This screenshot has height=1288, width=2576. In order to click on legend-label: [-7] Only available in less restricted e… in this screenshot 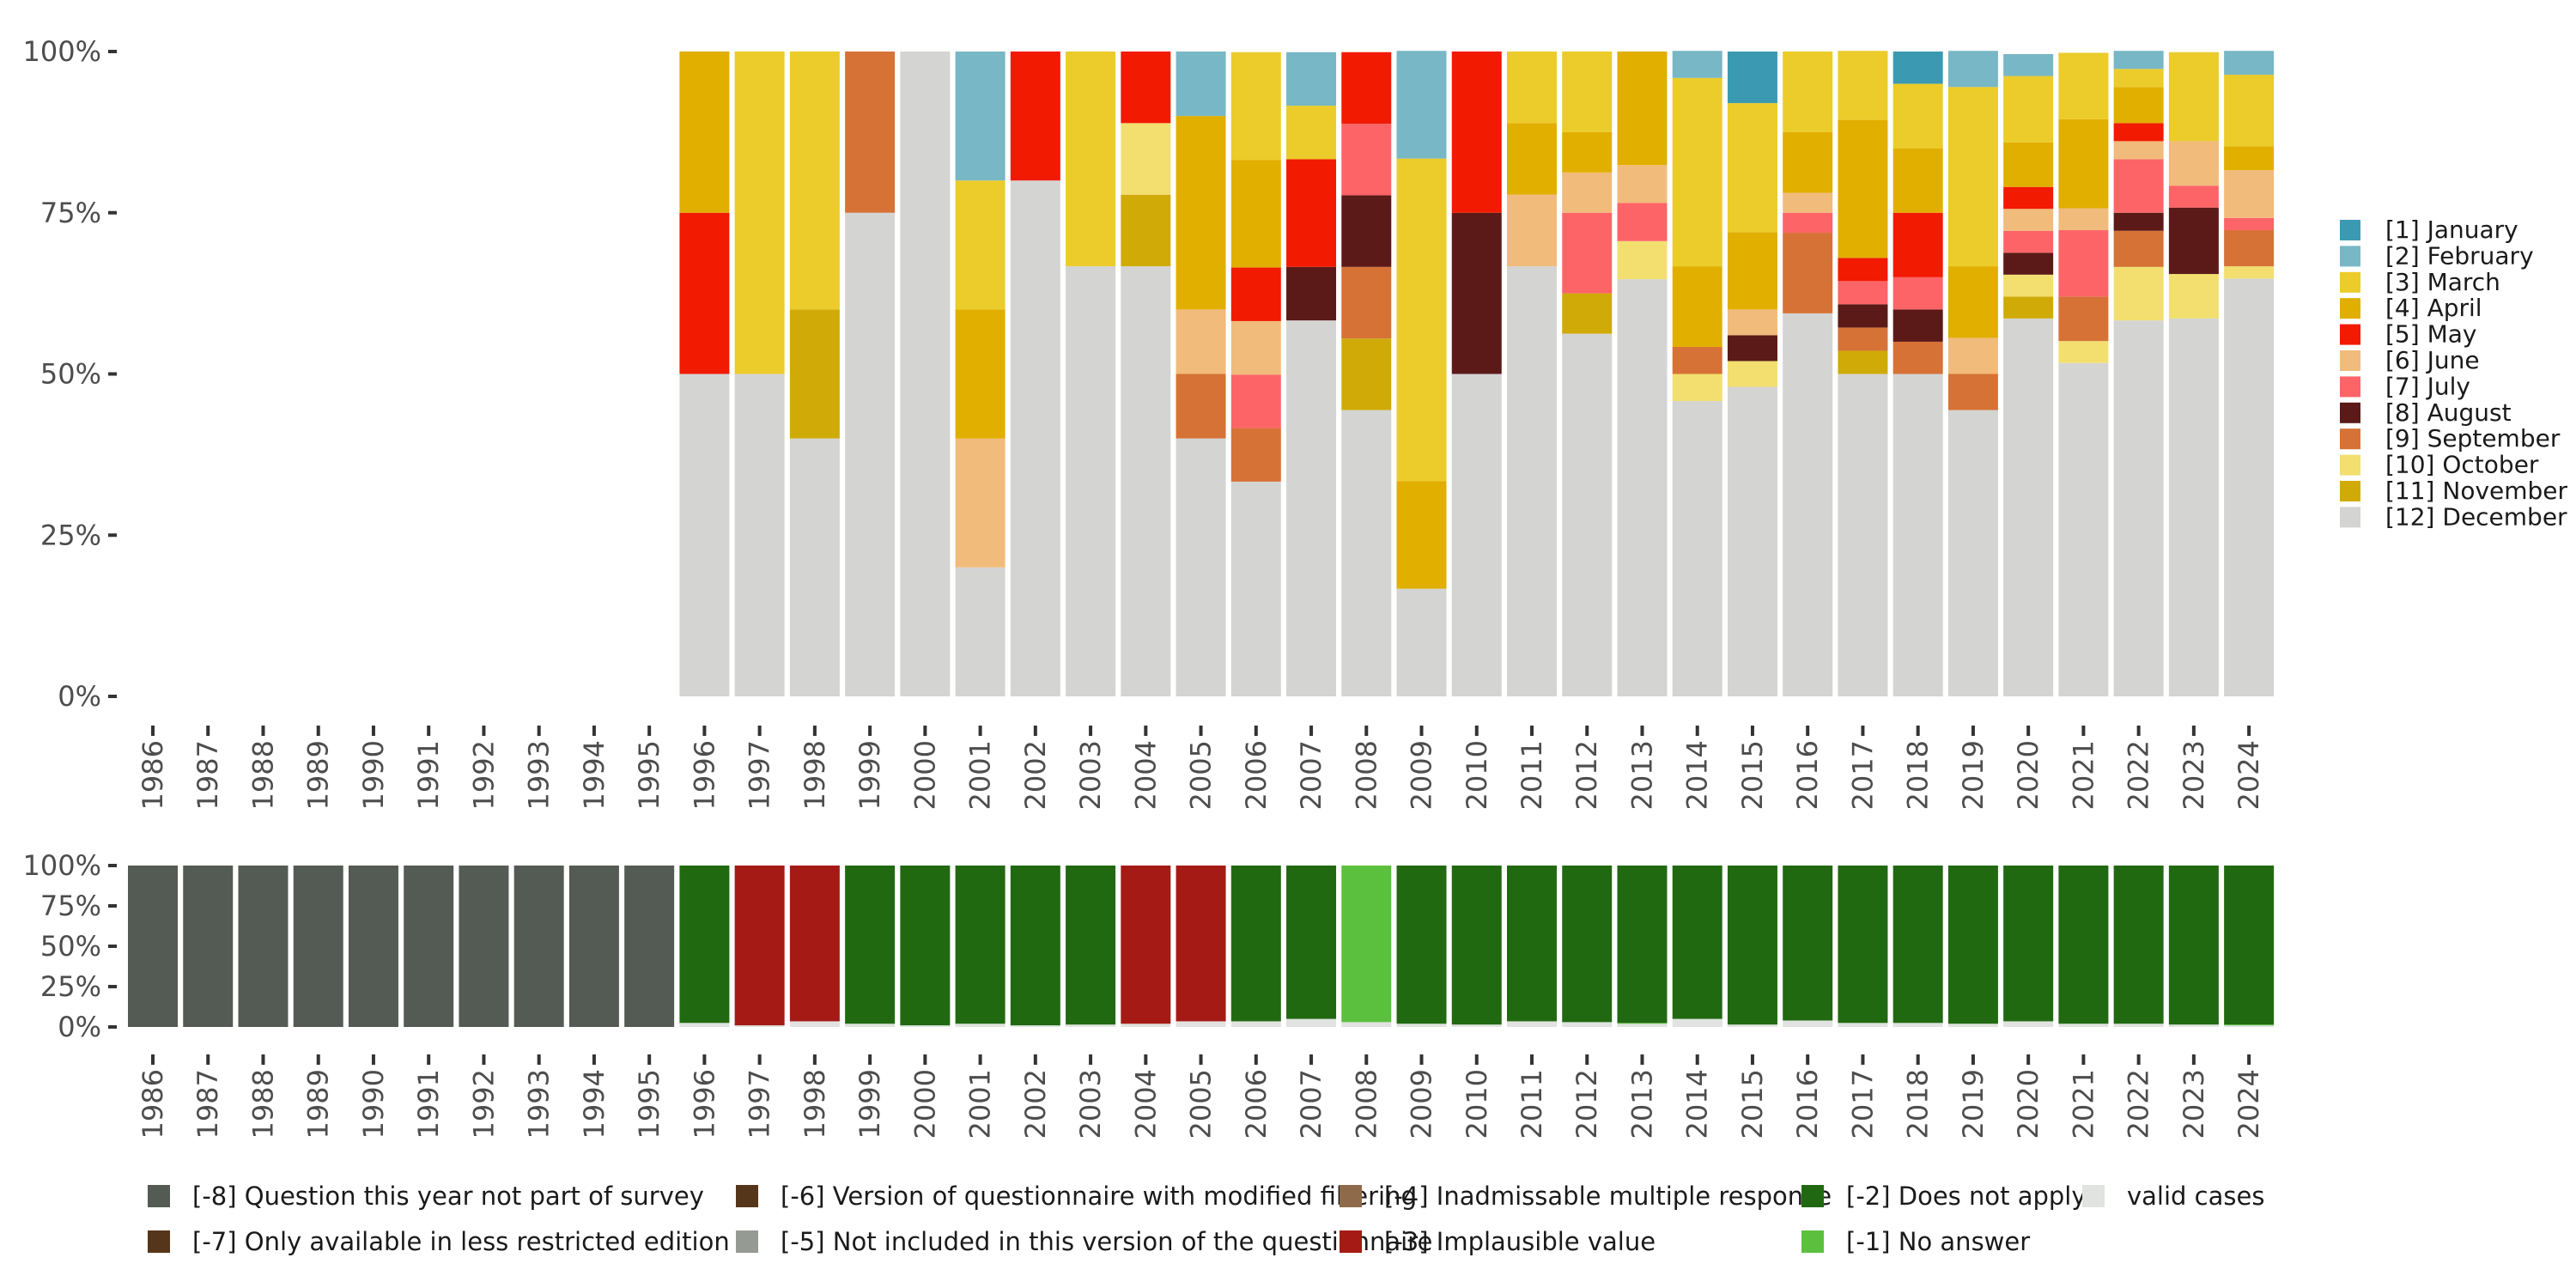, I will do `click(461, 1241)`.